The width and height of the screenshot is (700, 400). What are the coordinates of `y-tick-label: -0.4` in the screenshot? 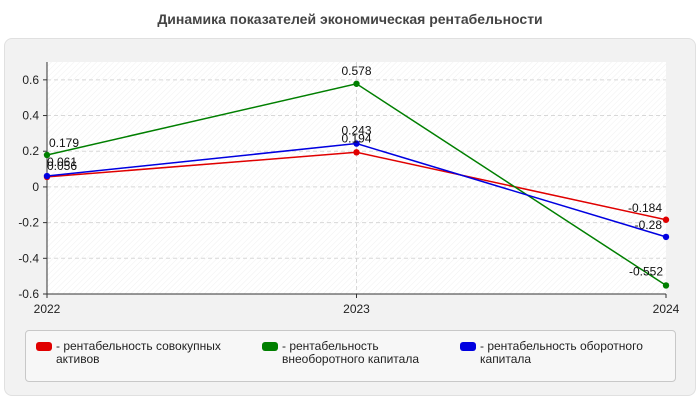 It's located at (28, 258).